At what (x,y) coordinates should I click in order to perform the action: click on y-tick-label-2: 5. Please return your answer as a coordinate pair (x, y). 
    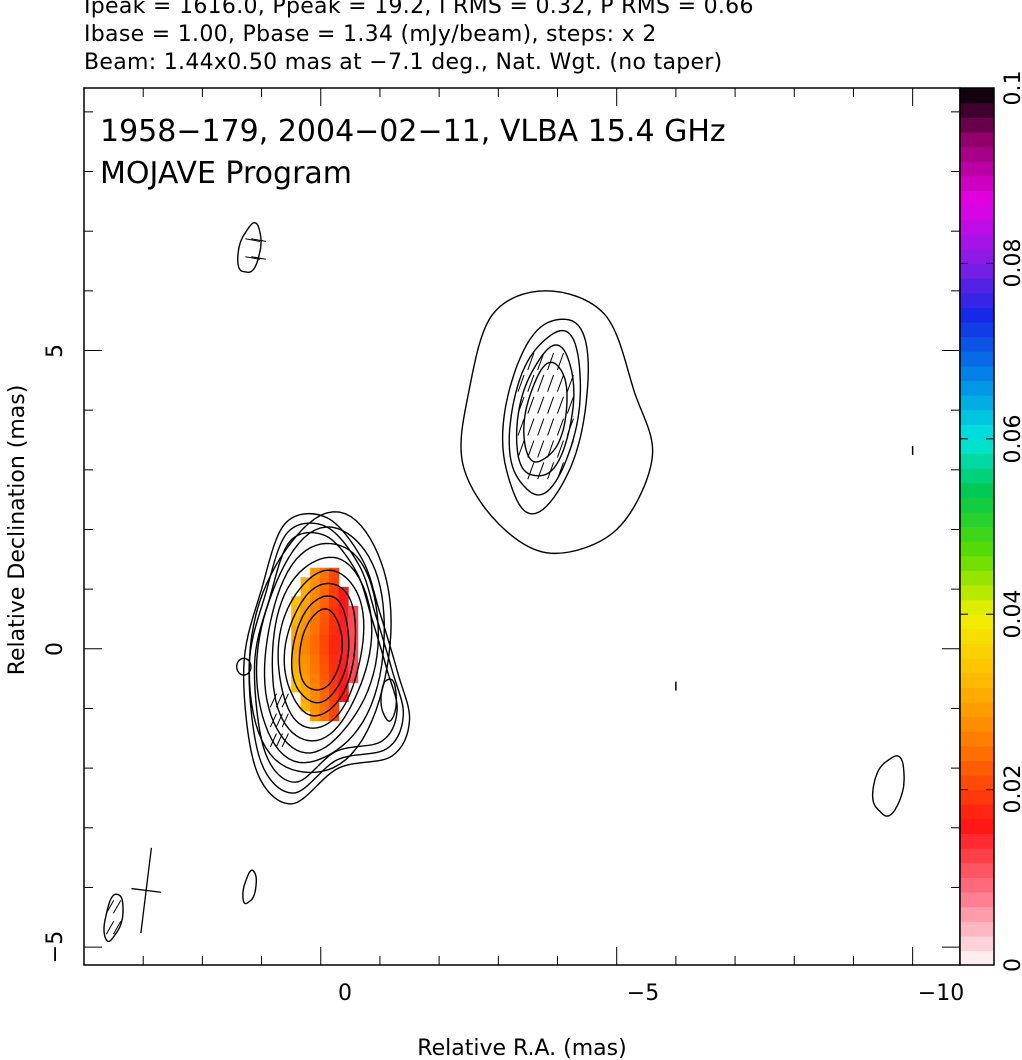
    Looking at the image, I should click on (55, 351).